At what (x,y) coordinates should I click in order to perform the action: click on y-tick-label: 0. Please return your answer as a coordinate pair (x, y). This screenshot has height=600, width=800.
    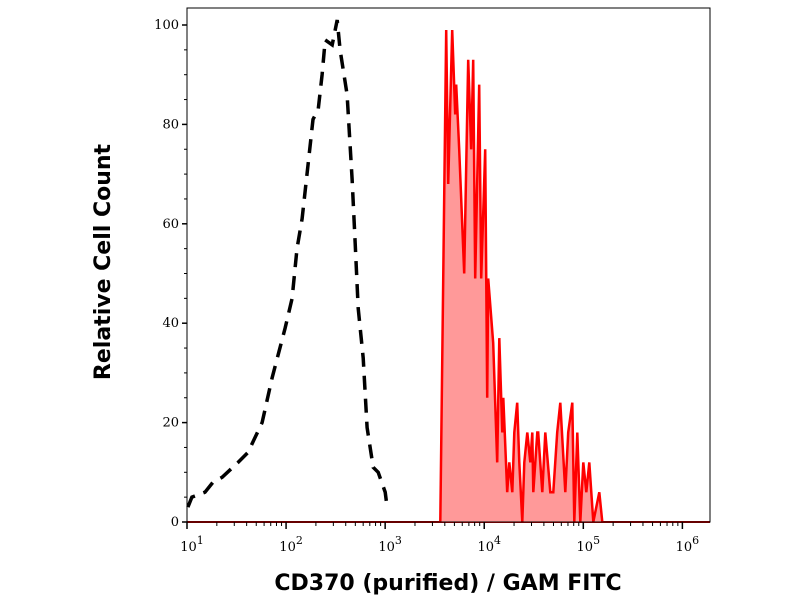
    Looking at the image, I should click on (175, 522).